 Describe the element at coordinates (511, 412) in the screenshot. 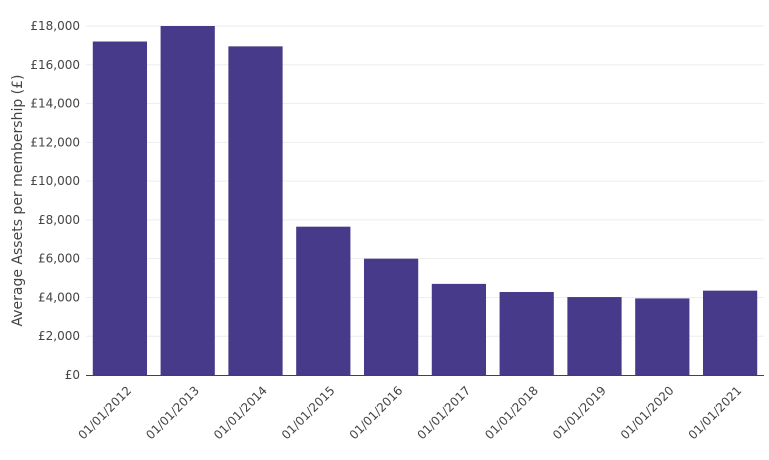

I see `x-tick-label: 01/01/2018` at that location.